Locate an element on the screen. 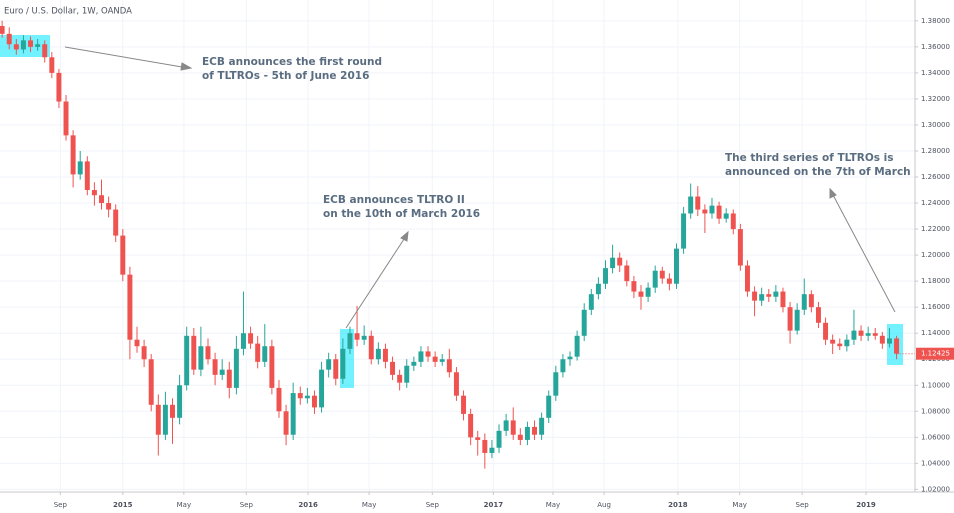 The width and height of the screenshot is (954, 513). x-tick-label: 2015 is located at coordinates (123, 505).